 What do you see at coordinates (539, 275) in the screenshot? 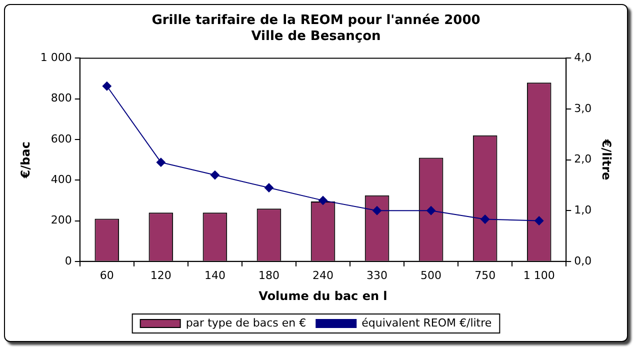
I see `x-tick-label: 1 100` at bounding box center [539, 275].